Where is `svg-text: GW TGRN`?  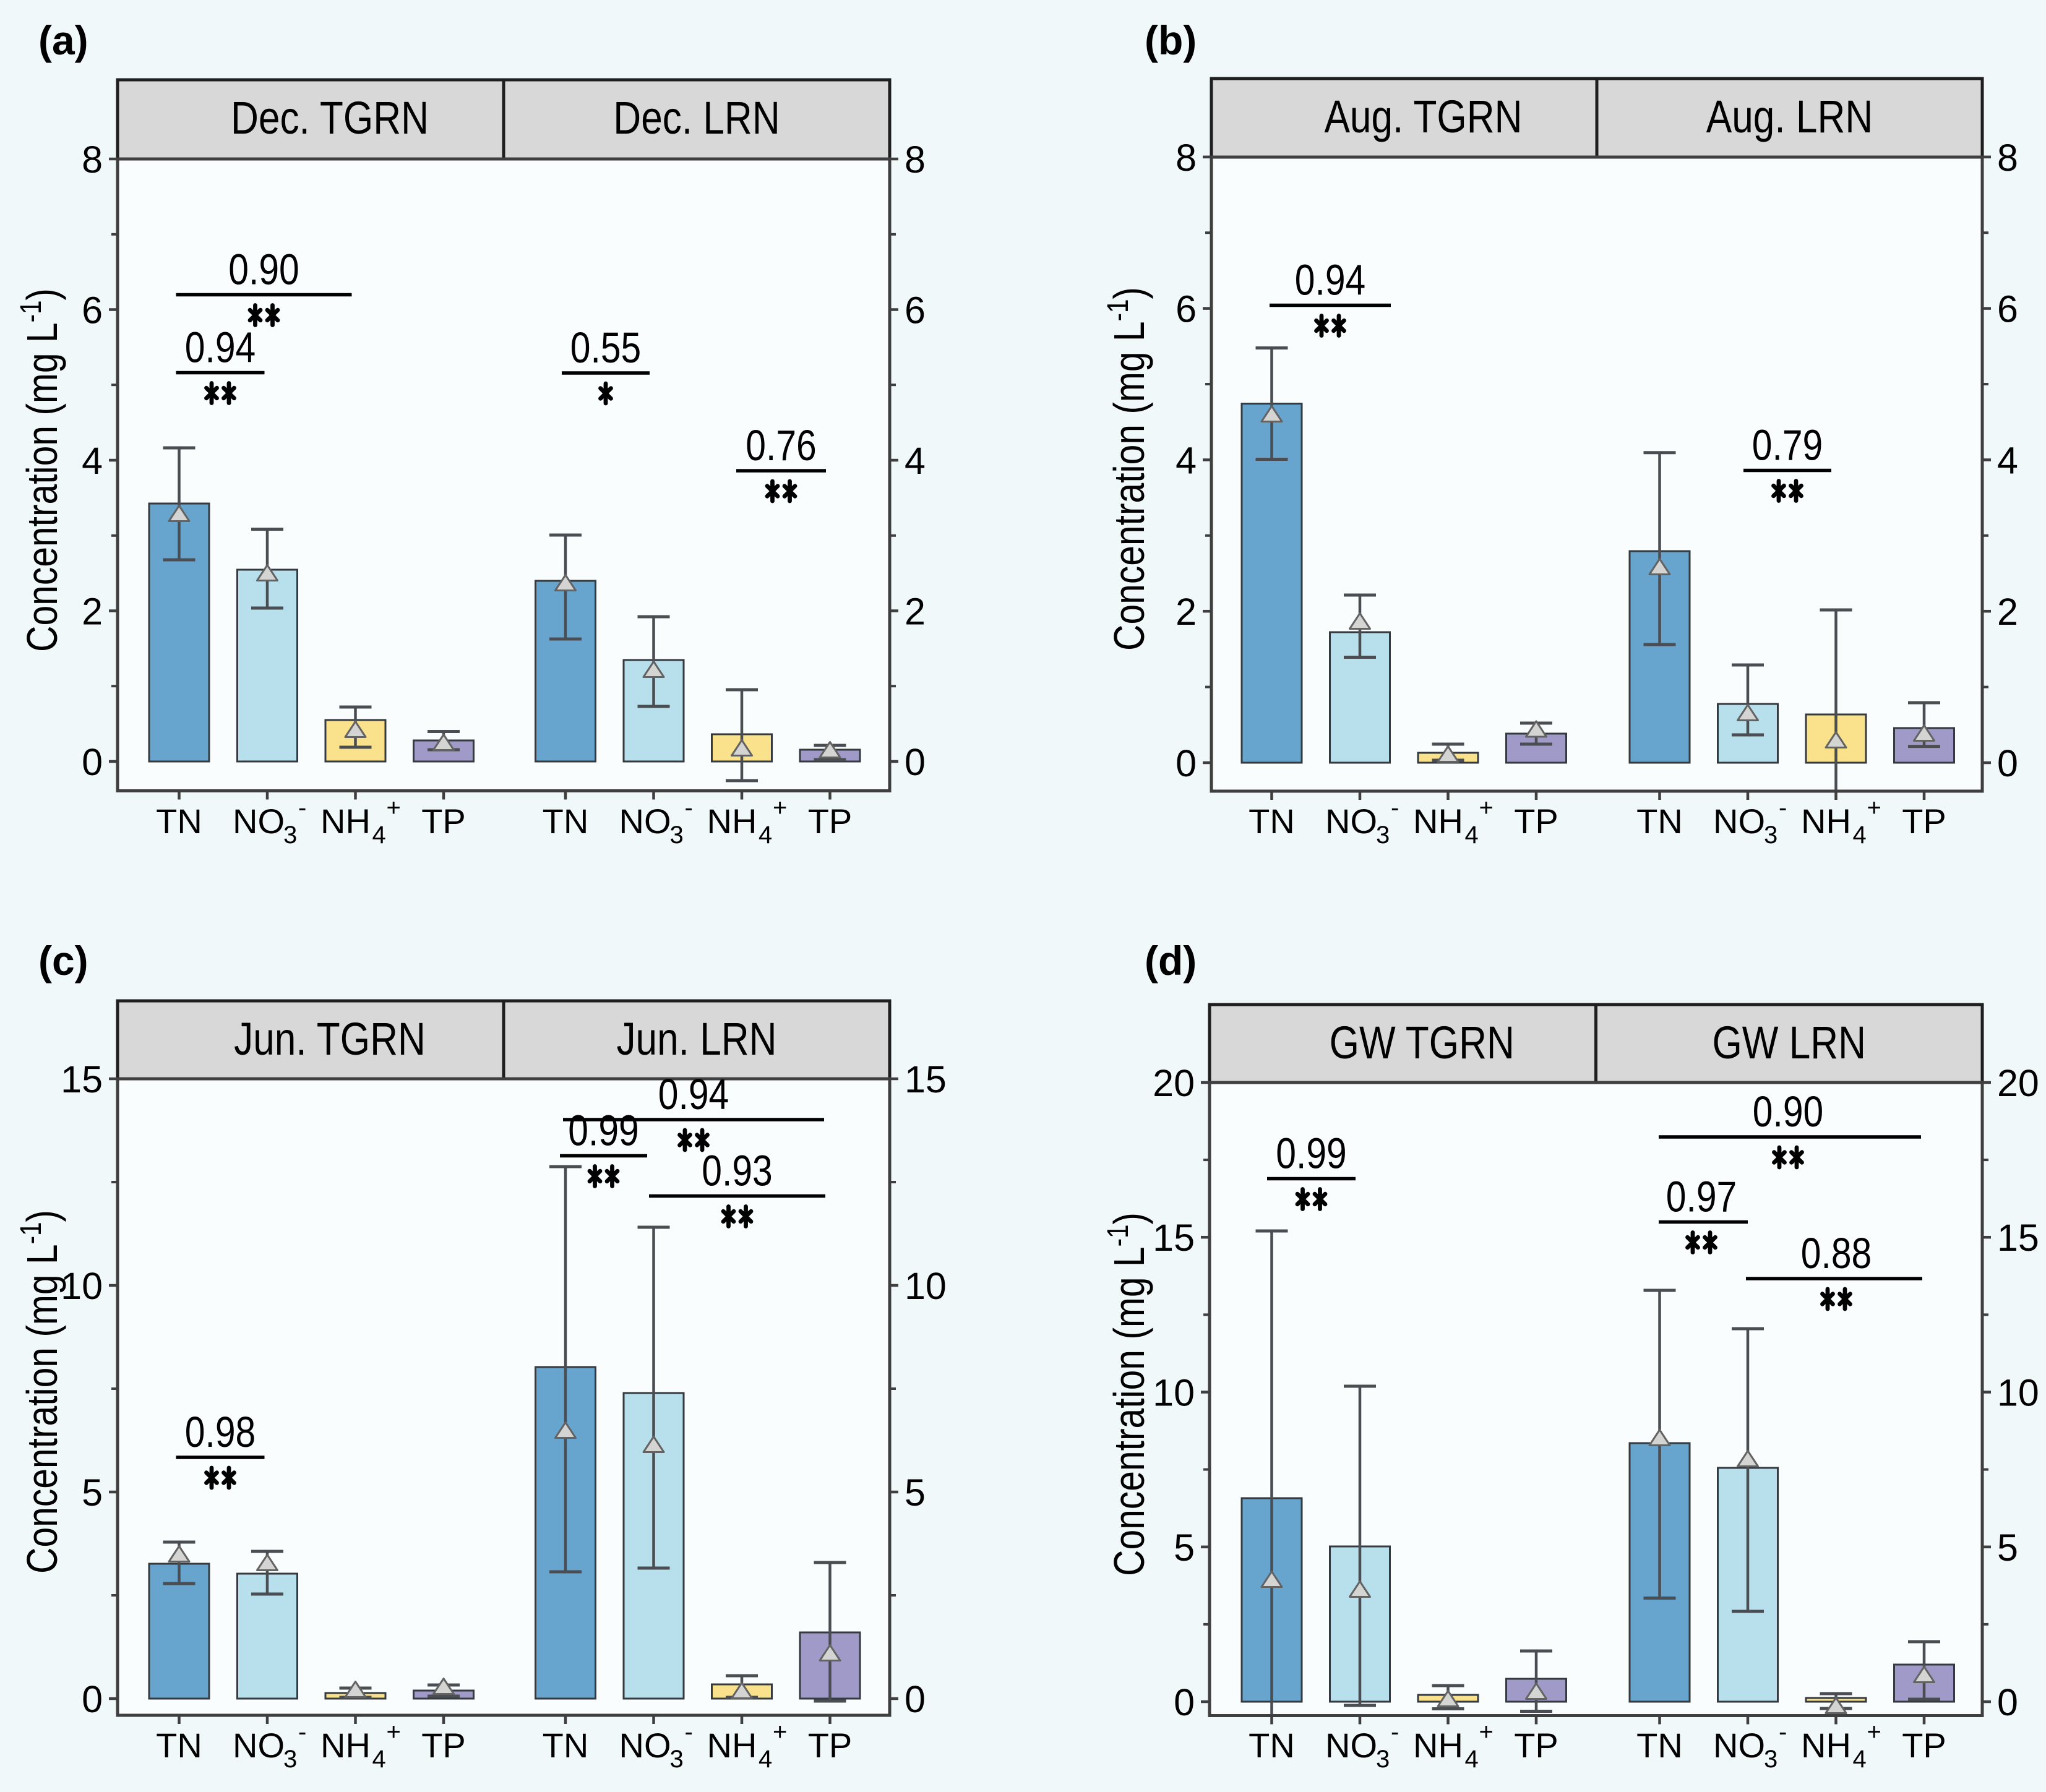 svg-text: GW TGRN is located at coordinates (1422, 1043).